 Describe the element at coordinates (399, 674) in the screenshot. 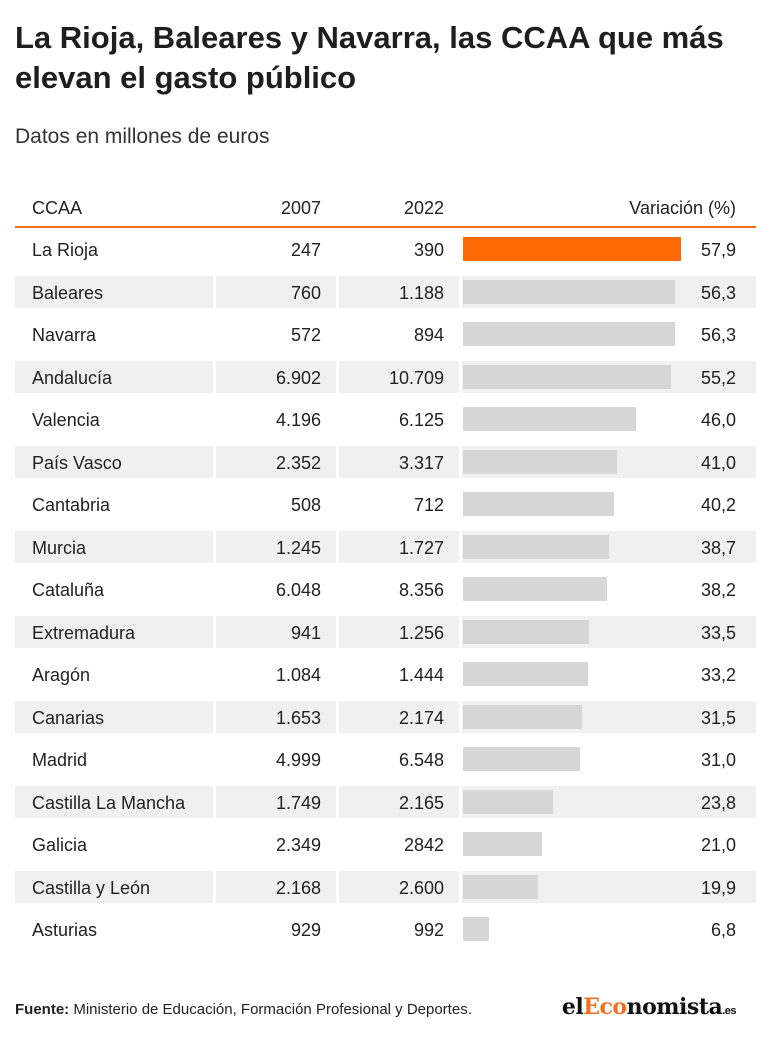

I see `year-2022-cell: 1.444` at that location.